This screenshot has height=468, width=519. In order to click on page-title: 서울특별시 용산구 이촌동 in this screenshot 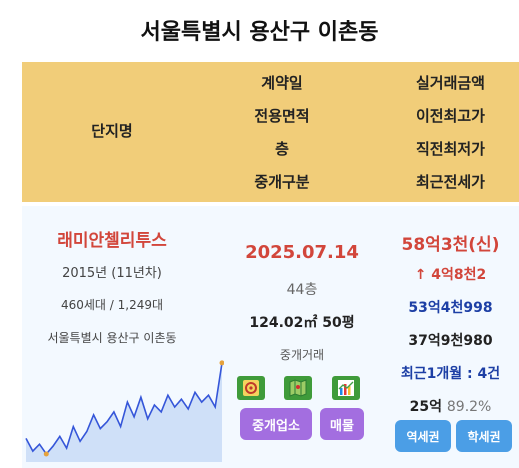, I will do `click(259, 32)`.